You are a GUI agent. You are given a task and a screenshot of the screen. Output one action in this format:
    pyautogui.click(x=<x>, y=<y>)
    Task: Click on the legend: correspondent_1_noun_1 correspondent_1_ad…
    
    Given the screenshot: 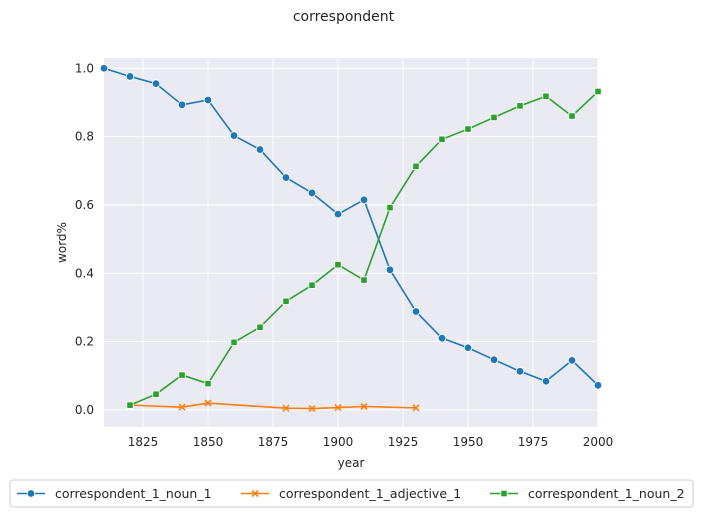 What is the action you would take?
    pyautogui.click(x=351, y=493)
    